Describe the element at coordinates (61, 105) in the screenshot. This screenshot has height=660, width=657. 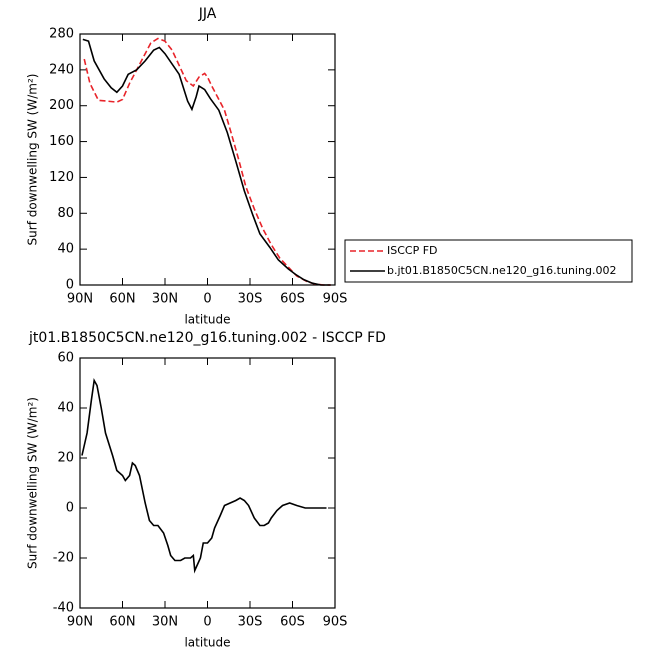
I see `y-tick-label: 200` at that location.